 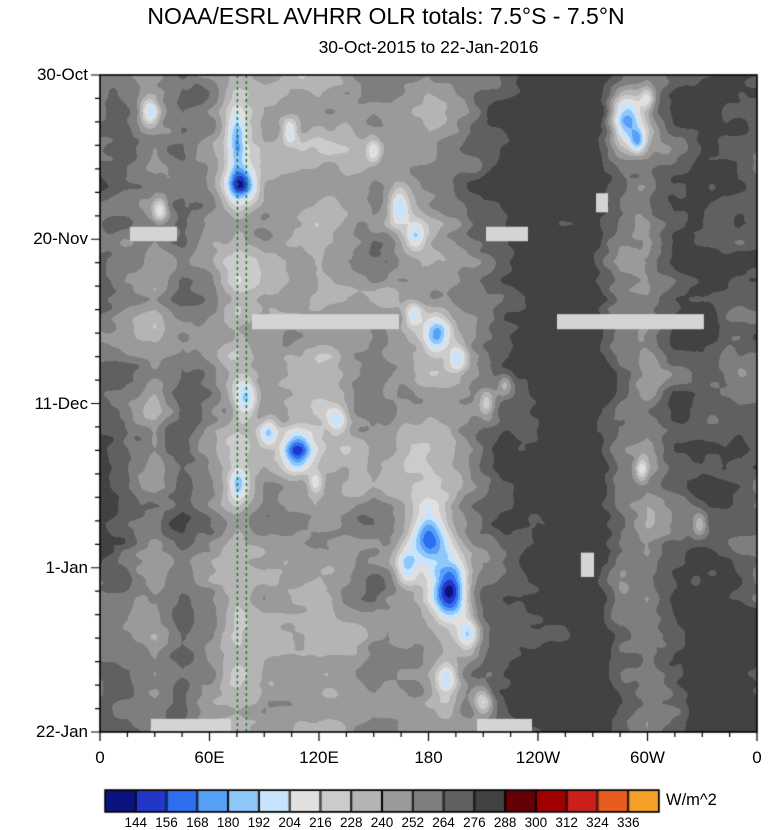 What do you see at coordinates (443, 822) in the screenshot?
I see `colorbar-tick-label: 264` at bounding box center [443, 822].